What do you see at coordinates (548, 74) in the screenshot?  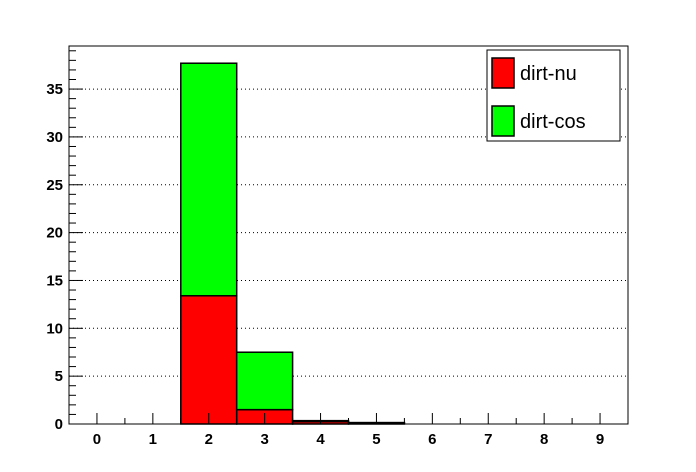 I see `legend-label-dirt-nu: dirt-nu` at bounding box center [548, 74].